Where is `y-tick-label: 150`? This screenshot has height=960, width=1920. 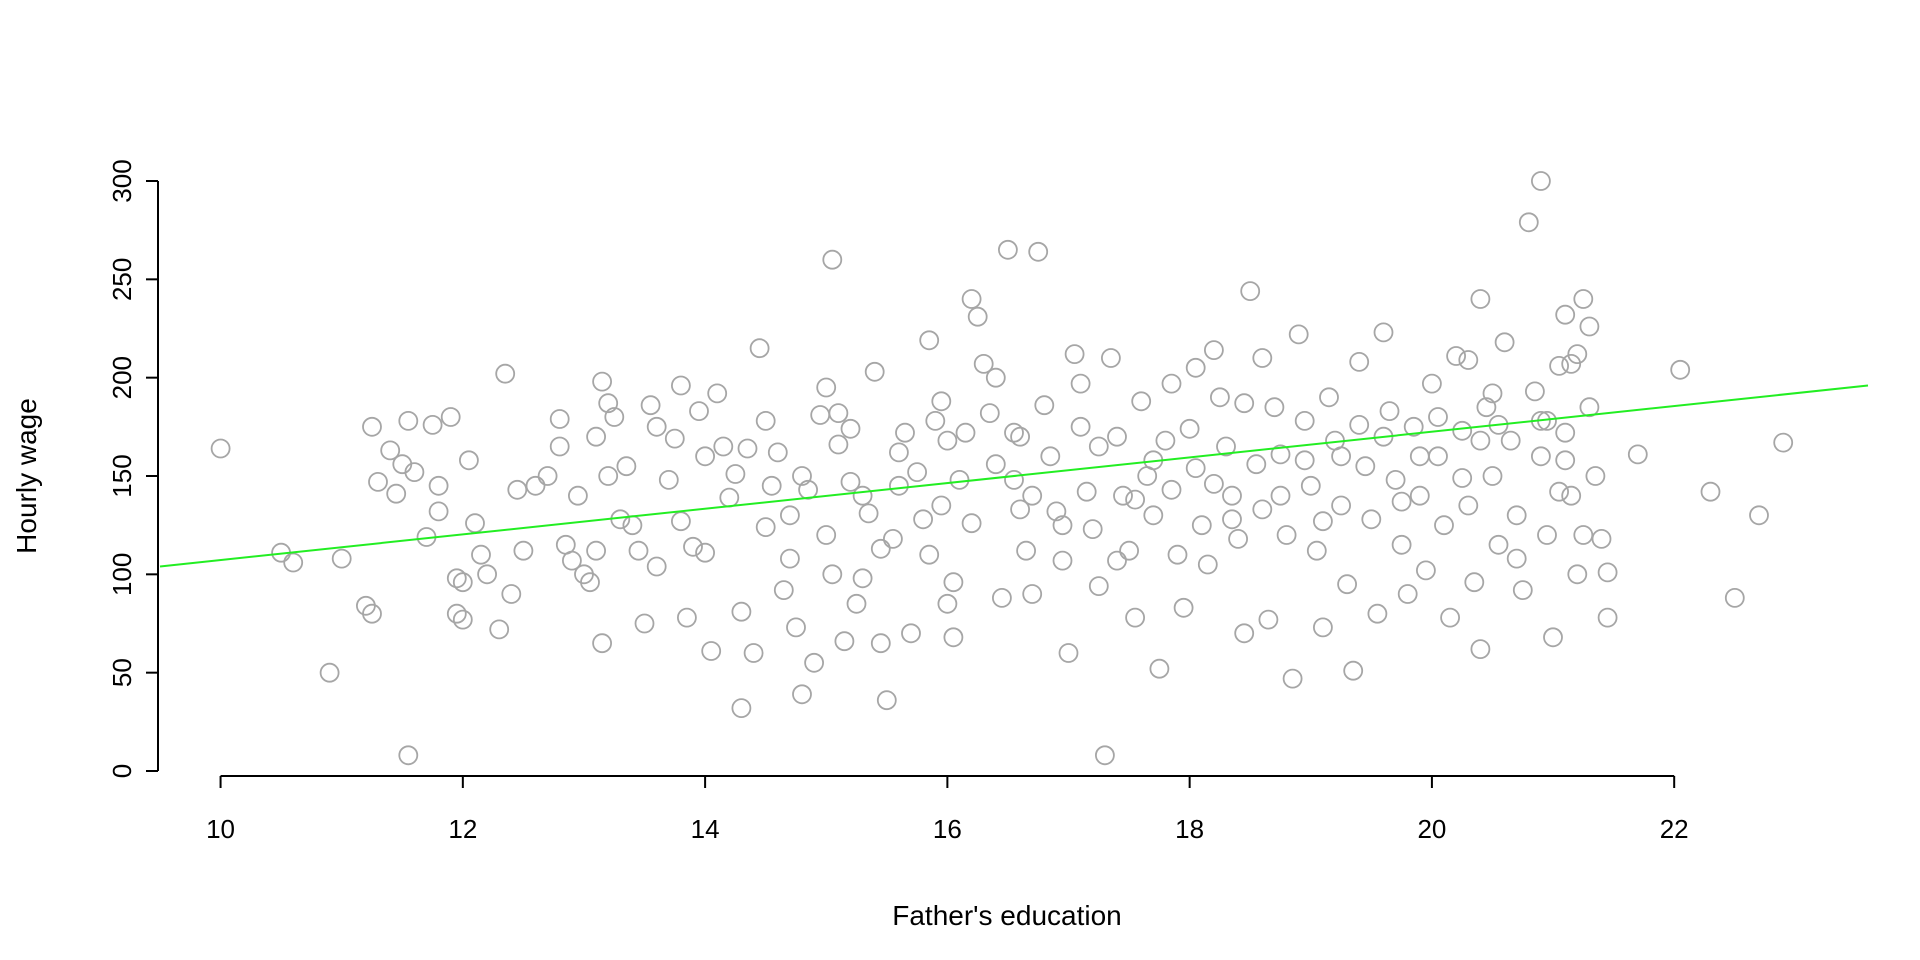 y-tick-label: 150 is located at coordinates (122, 475).